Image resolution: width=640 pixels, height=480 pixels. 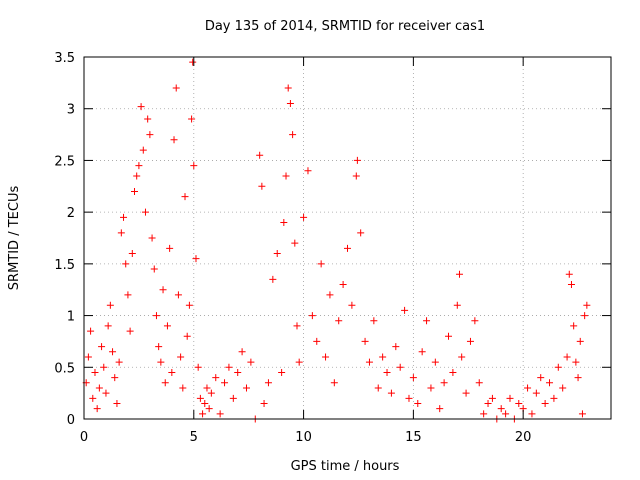 What do you see at coordinates (84, 437) in the screenshot?
I see `x-tick-label: 0` at bounding box center [84, 437].